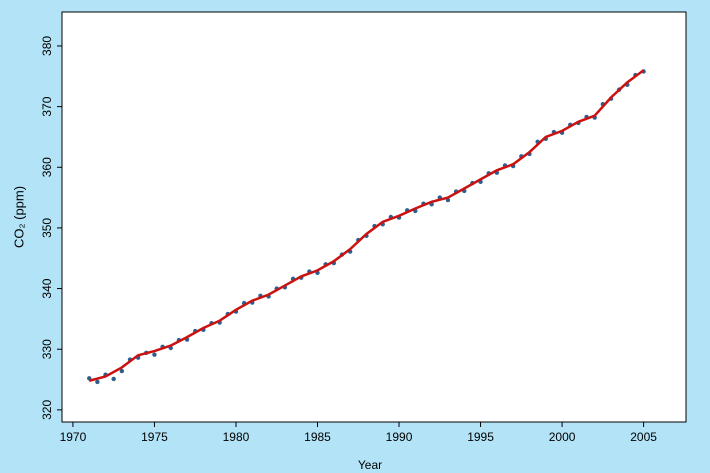 Image resolution: width=710 pixels, height=473 pixels. Describe the element at coordinates (480, 437) in the screenshot. I see `x-tick-label: 1995` at that location.